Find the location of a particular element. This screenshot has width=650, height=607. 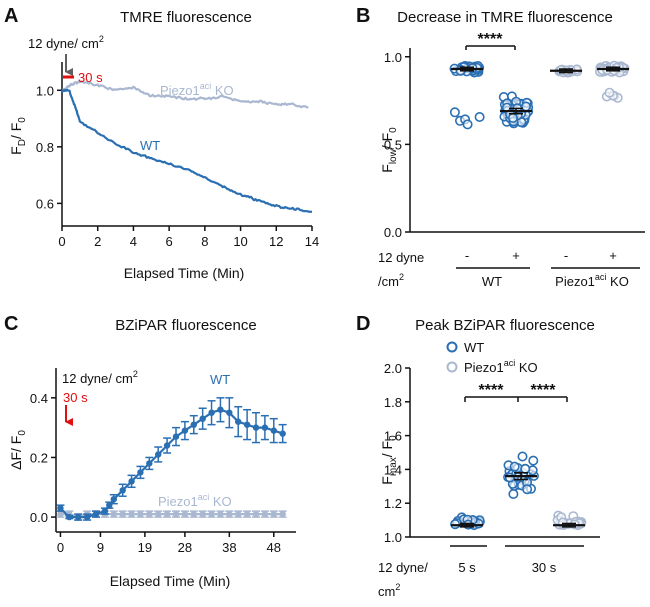

panel-a-y-tick-label: 0.6 is located at coordinates (45, 203).